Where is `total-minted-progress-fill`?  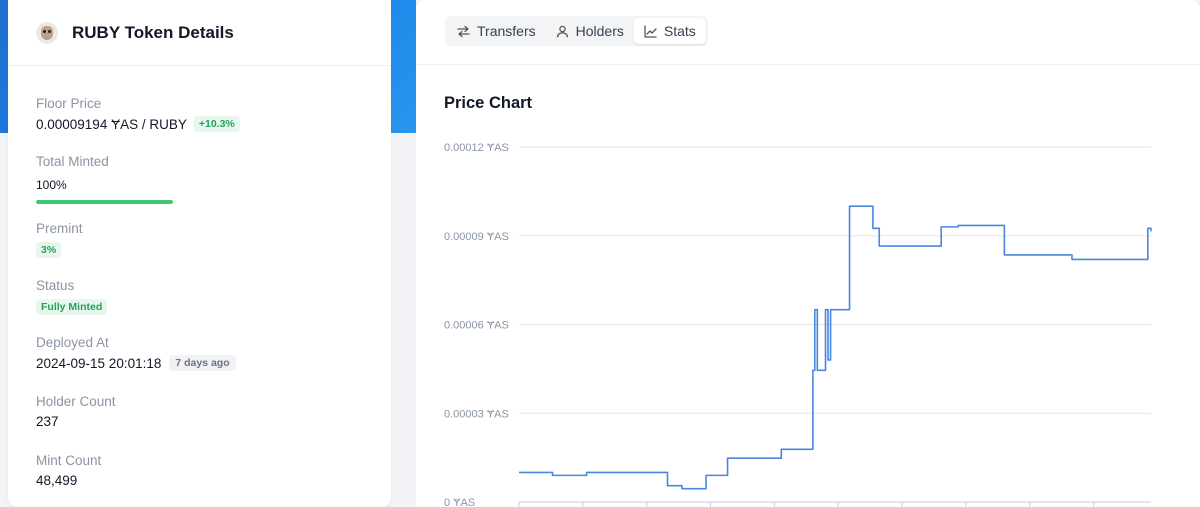 total-minted-progress-fill is located at coordinates (104, 202).